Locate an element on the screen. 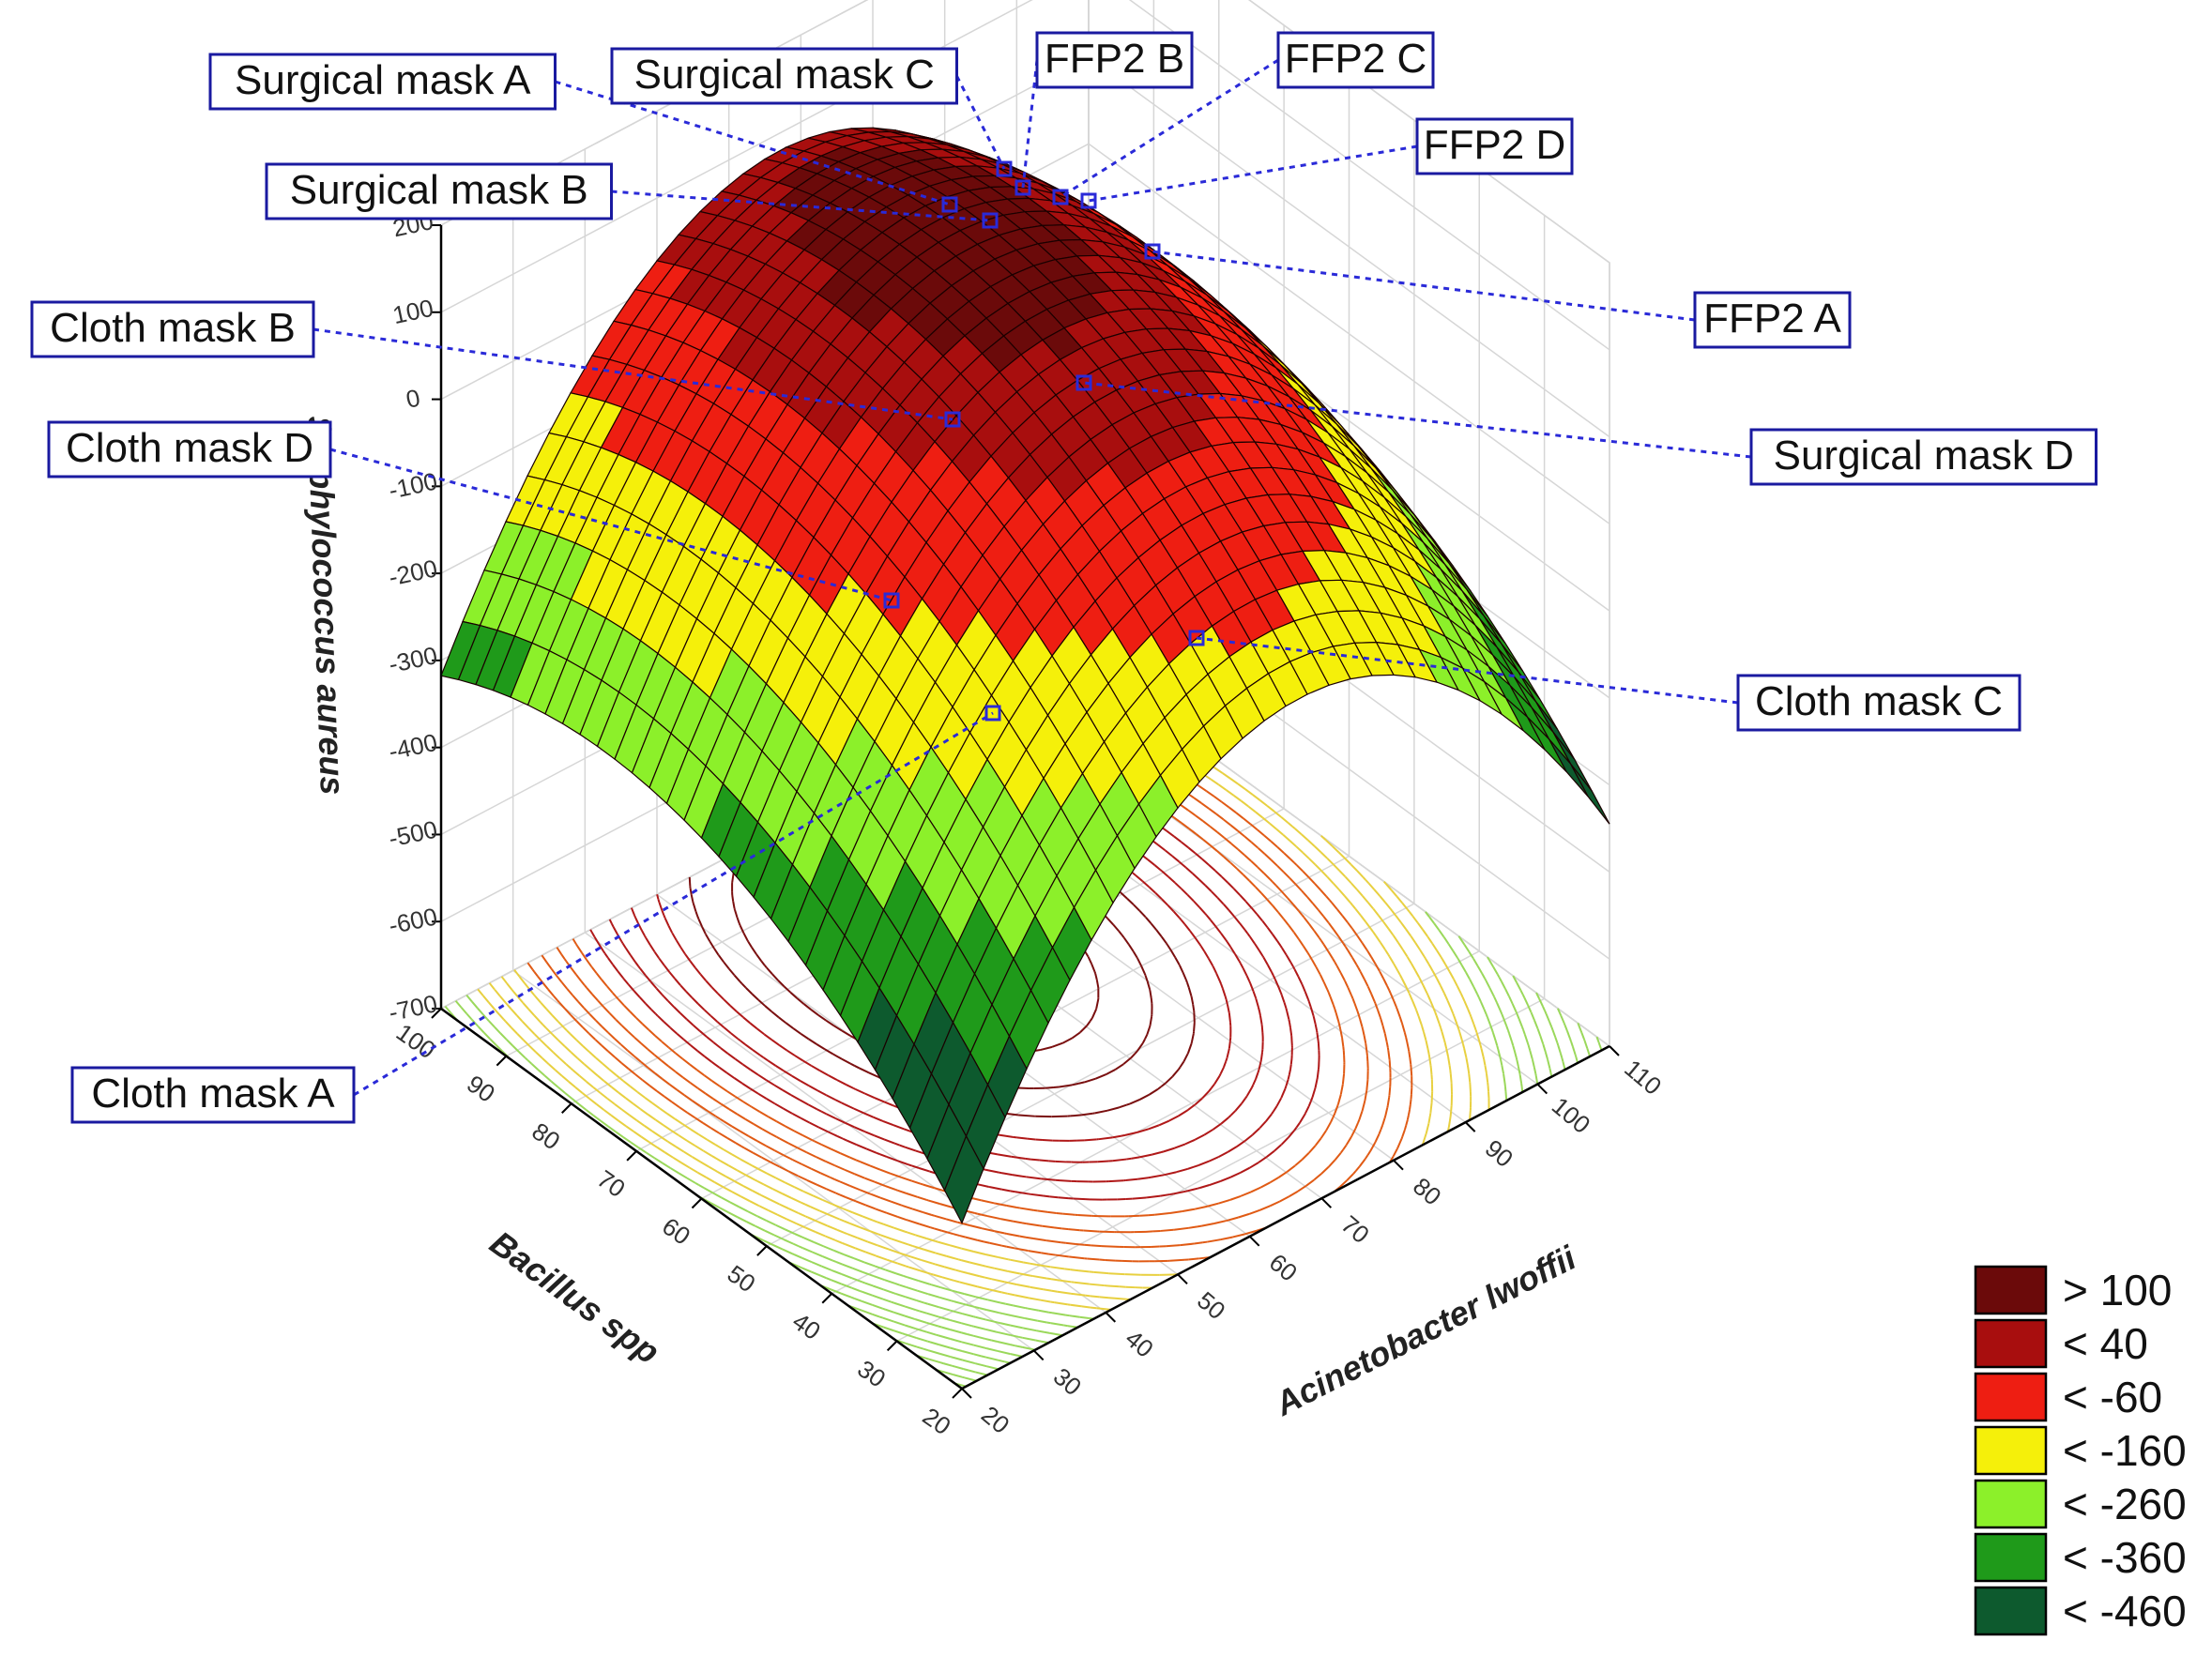 Image resolution: width=2212 pixels, height=1656 pixels. annotation-label: Cloth mask B is located at coordinates (173, 328).